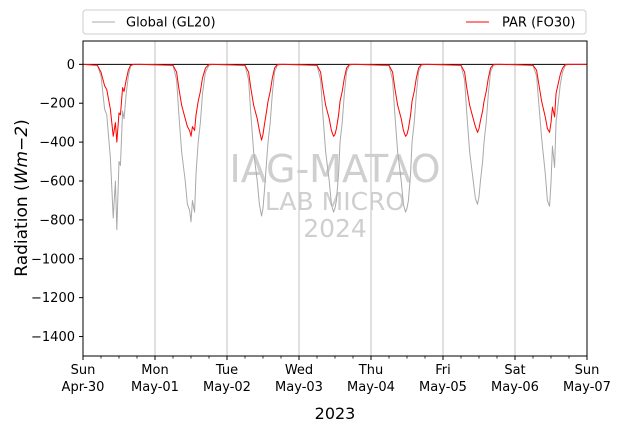 This screenshot has height=434, width=622. What do you see at coordinates (53, 298) in the screenshot?
I see `y-tick-label: −1200` at bounding box center [53, 298].